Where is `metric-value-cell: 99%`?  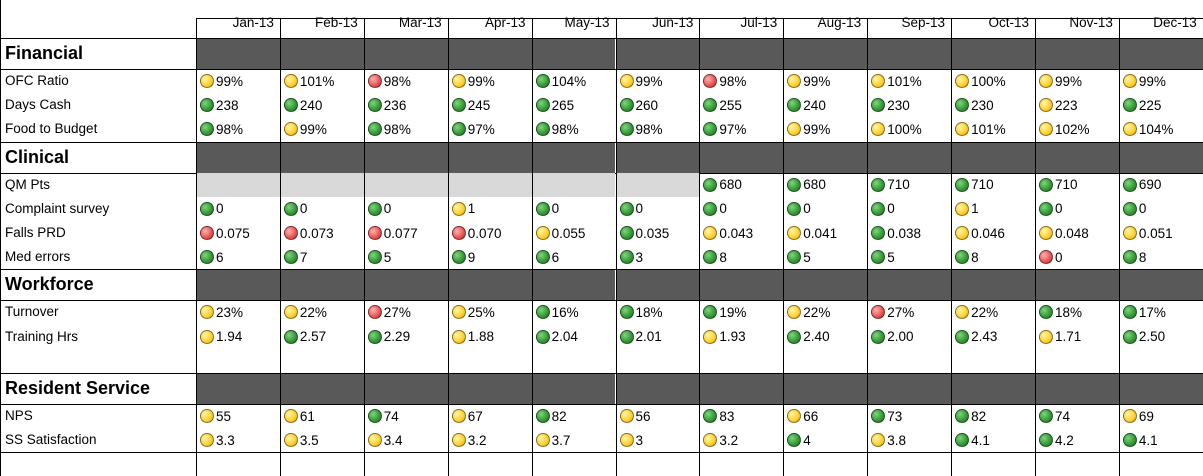
metric-value-cell: 99% is located at coordinates (1161, 81).